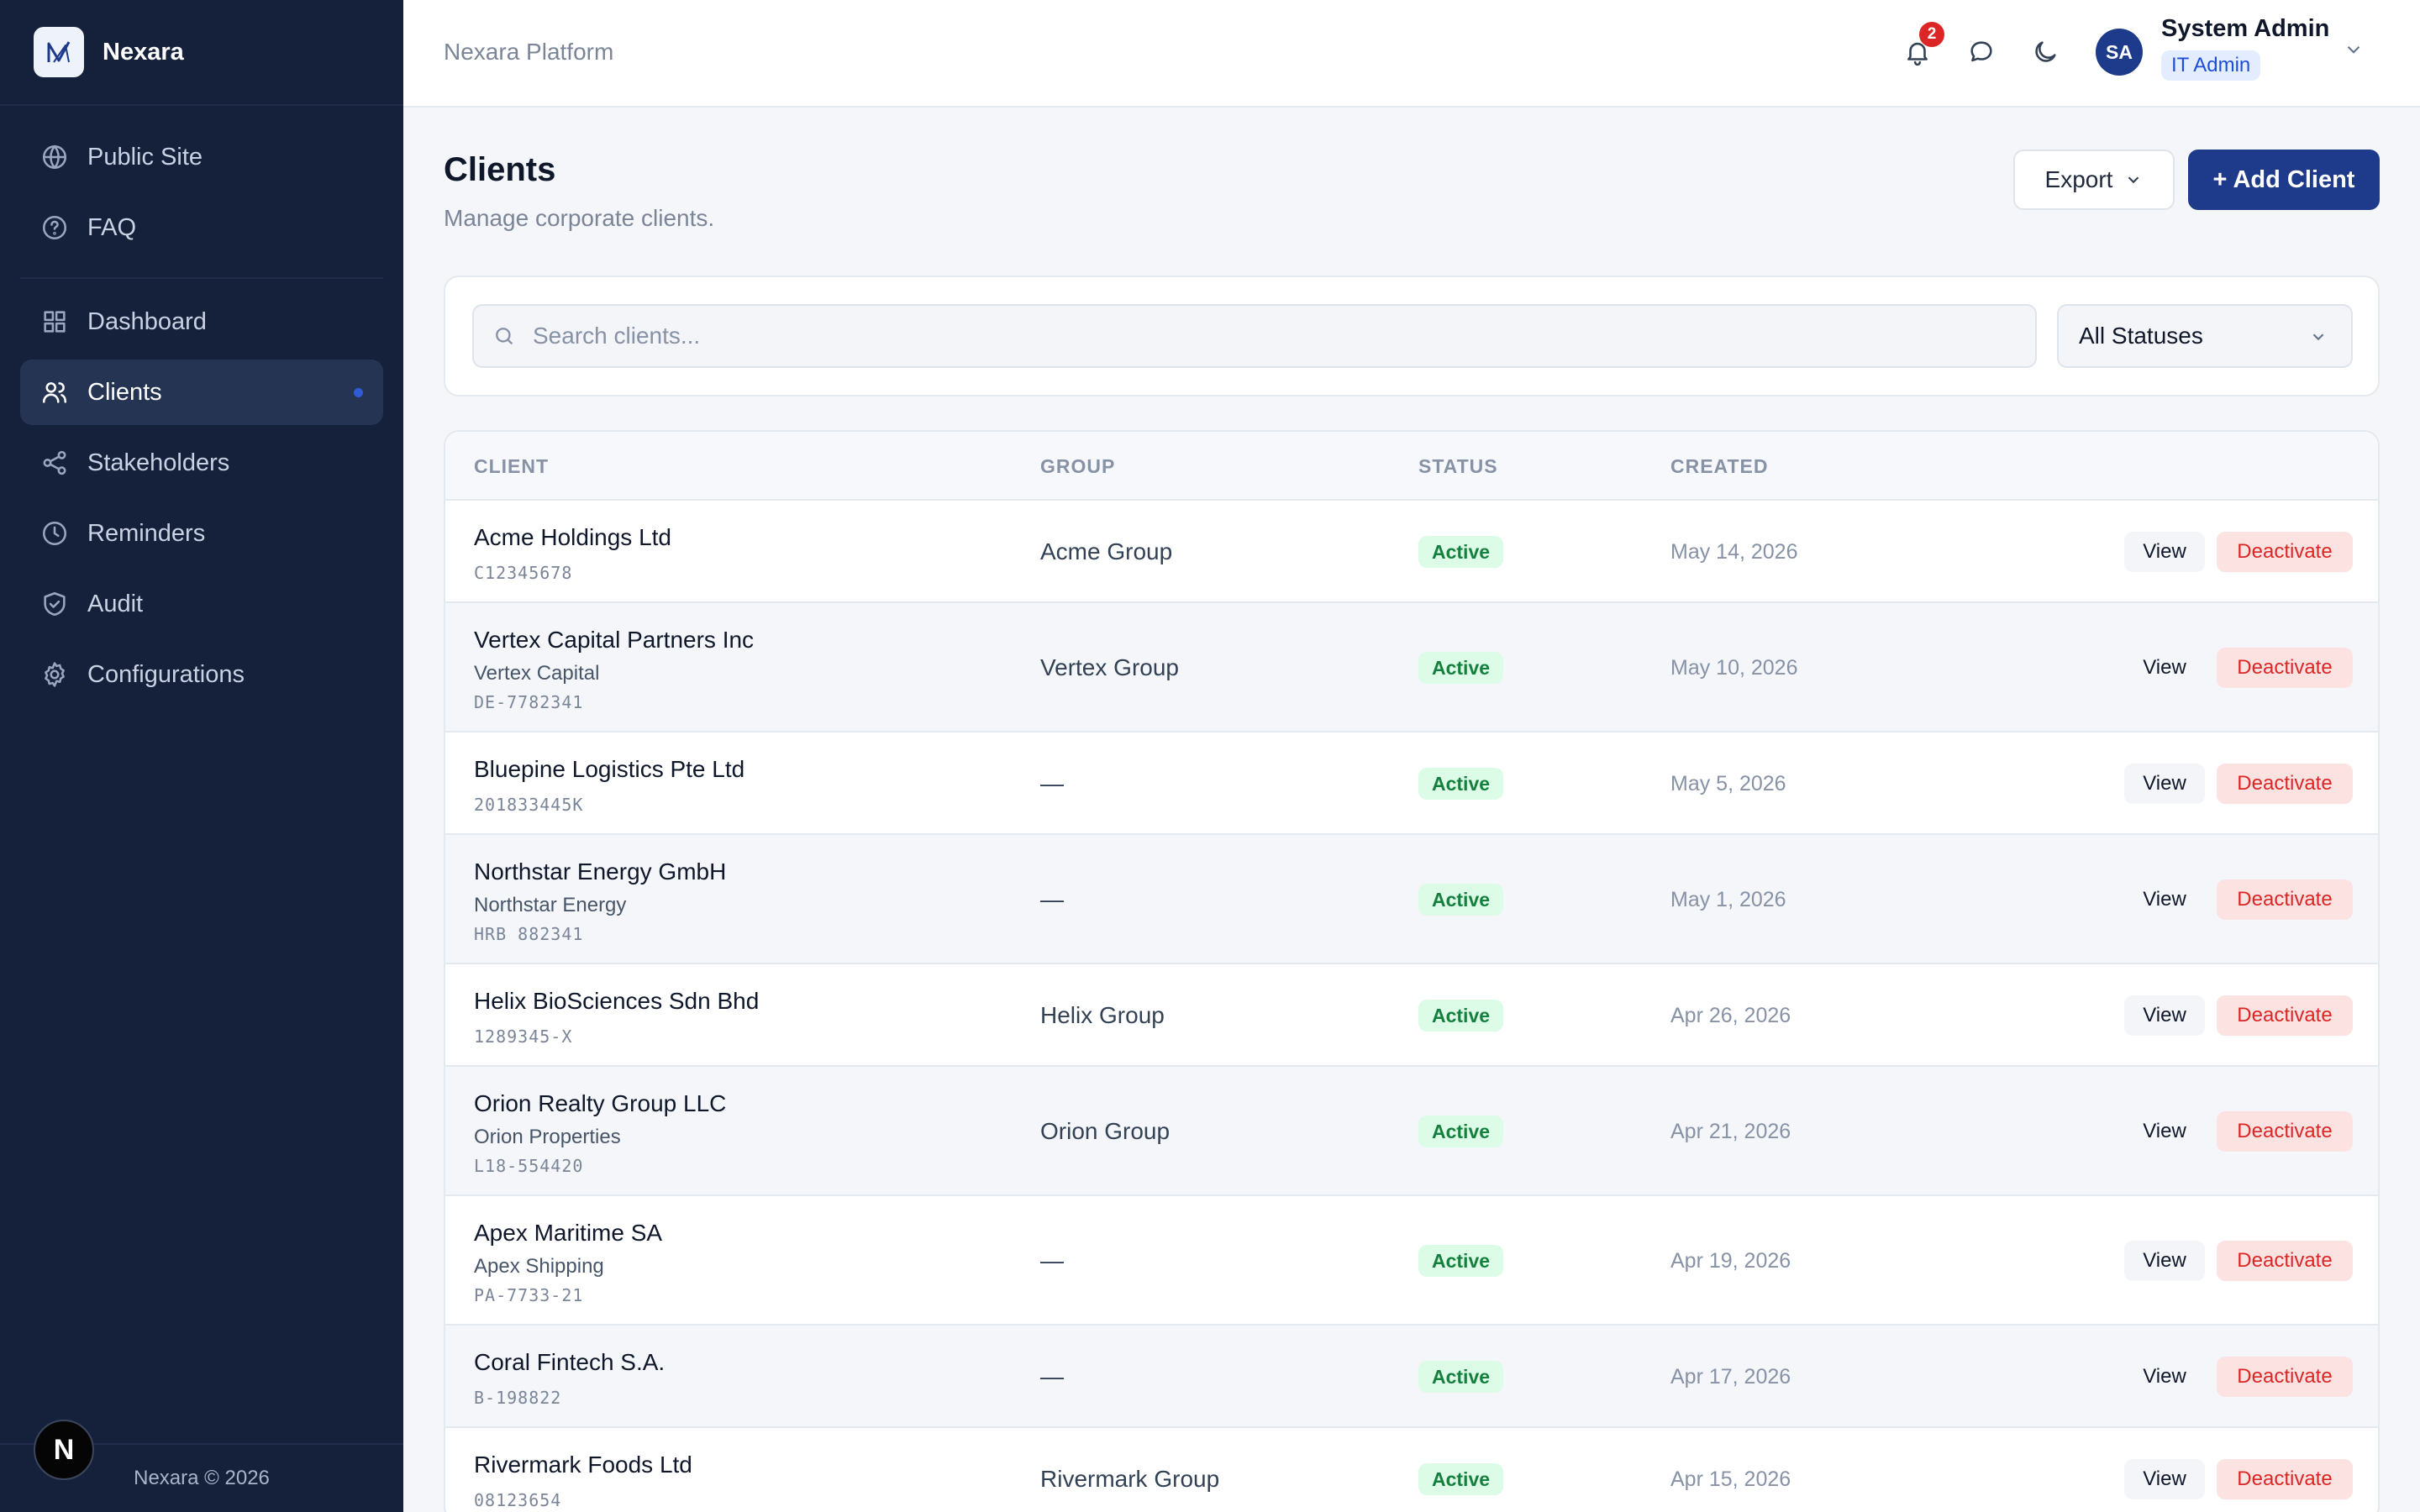  I want to click on active-indicator, so click(359, 392).